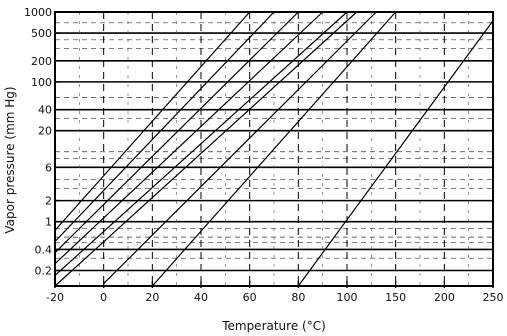 Image resolution: width=507 pixels, height=336 pixels. I want to click on x-axis-label: Temperature (°C), so click(273, 326).